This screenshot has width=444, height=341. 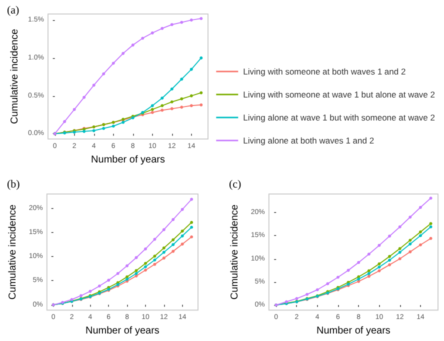 What do you see at coordinates (308, 141) in the screenshot?
I see `legend-label: Living alone at both waves 1 and 2` at bounding box center [308, 141].